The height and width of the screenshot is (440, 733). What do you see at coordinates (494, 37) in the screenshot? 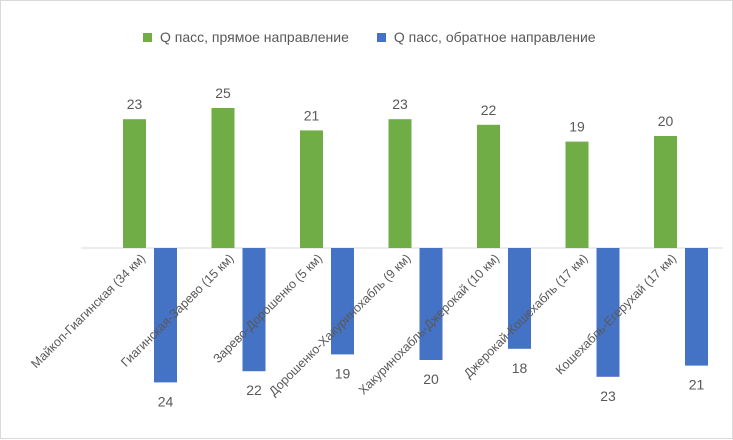
I see `legend-label-reverse: Q пасс, обратное направление` at bounding box center [494, 37].